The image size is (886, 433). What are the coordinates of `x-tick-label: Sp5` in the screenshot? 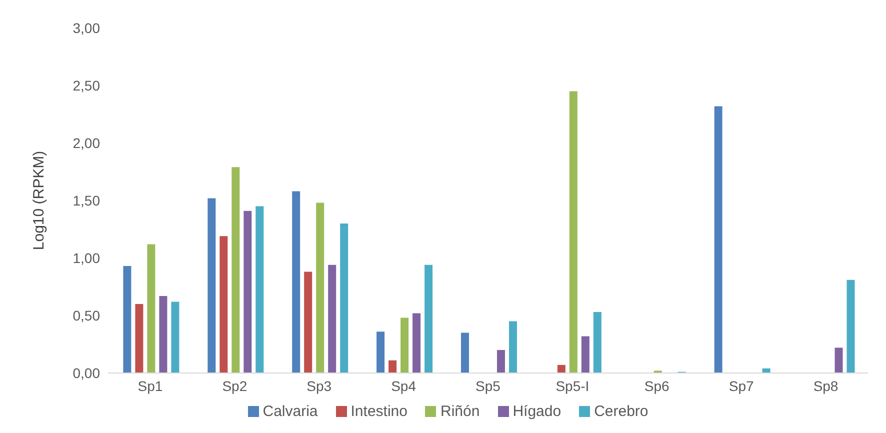 It's located at (488, 386).